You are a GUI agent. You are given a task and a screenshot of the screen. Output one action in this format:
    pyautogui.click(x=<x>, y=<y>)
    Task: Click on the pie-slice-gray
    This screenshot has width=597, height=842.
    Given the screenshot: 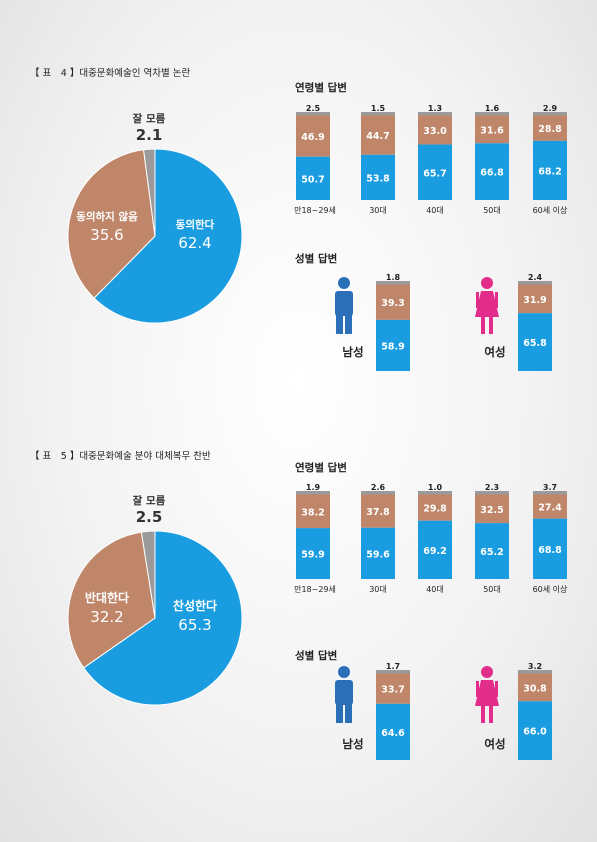 What is the action you would take?
    pyautogui.click(x=148, y=574)
    